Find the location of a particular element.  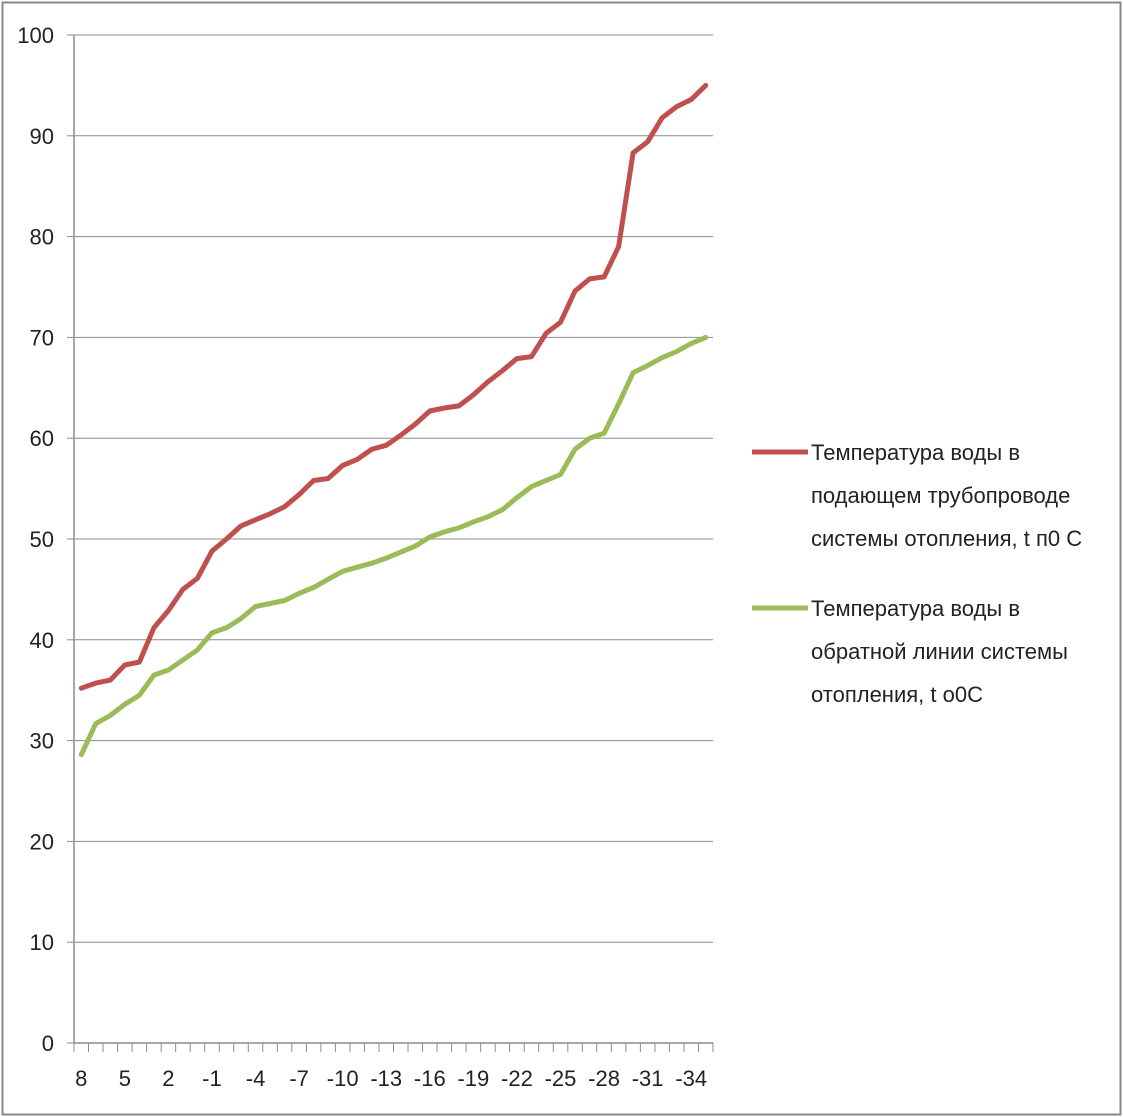

x-tick-label: -13 is located at coordinates (386, 1078).